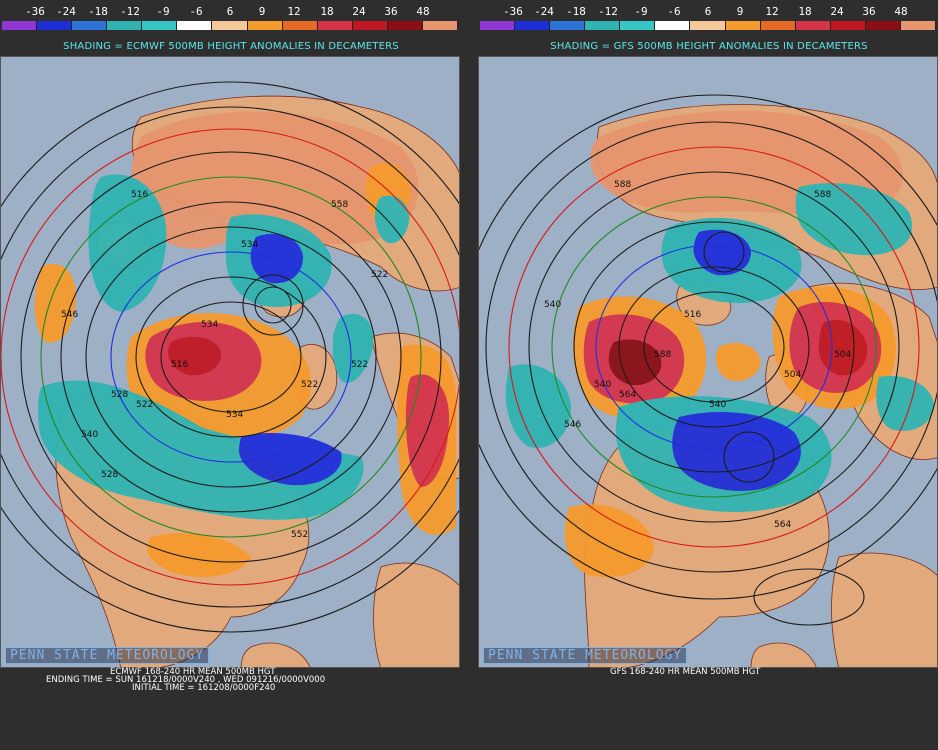  Describe the element at coordinates (782, 525) in the screenshot. I see `contour-label: 564` at that location.